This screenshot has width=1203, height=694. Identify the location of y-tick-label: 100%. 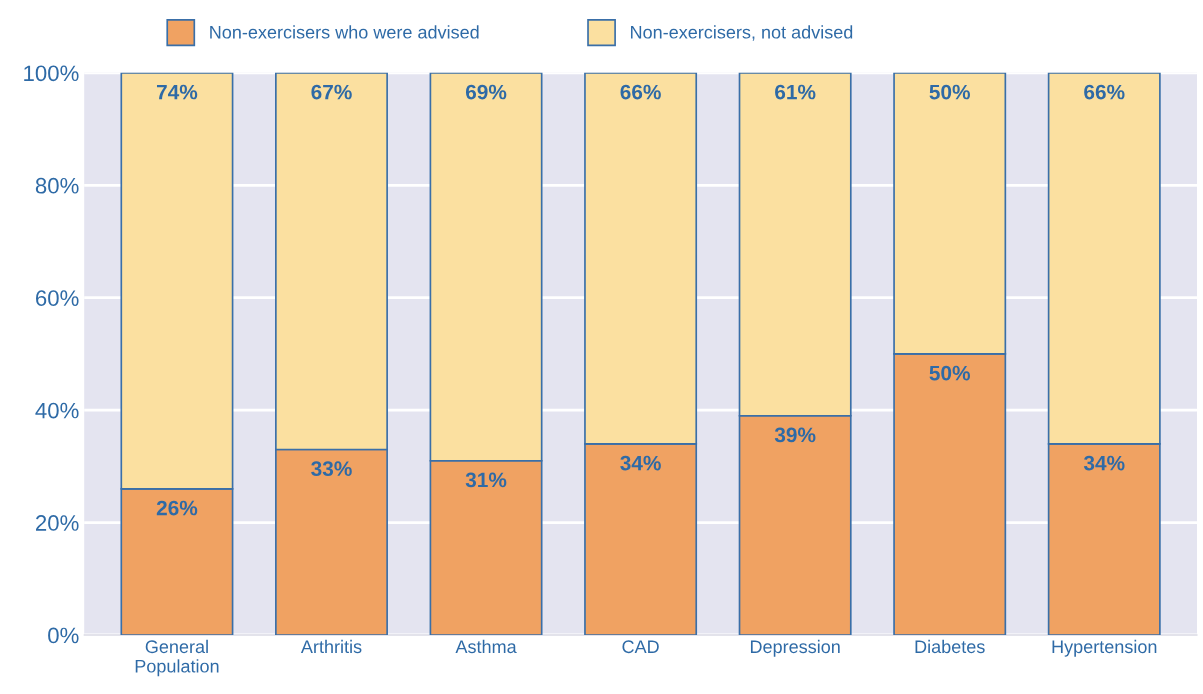
(51, 73).